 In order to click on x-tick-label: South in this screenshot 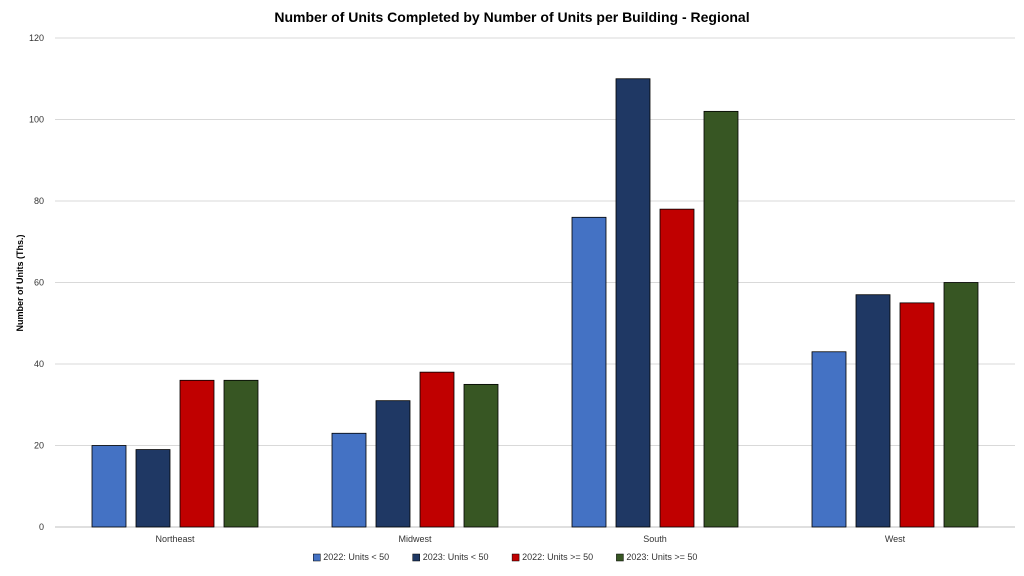, I will do `click(655, 539)`.